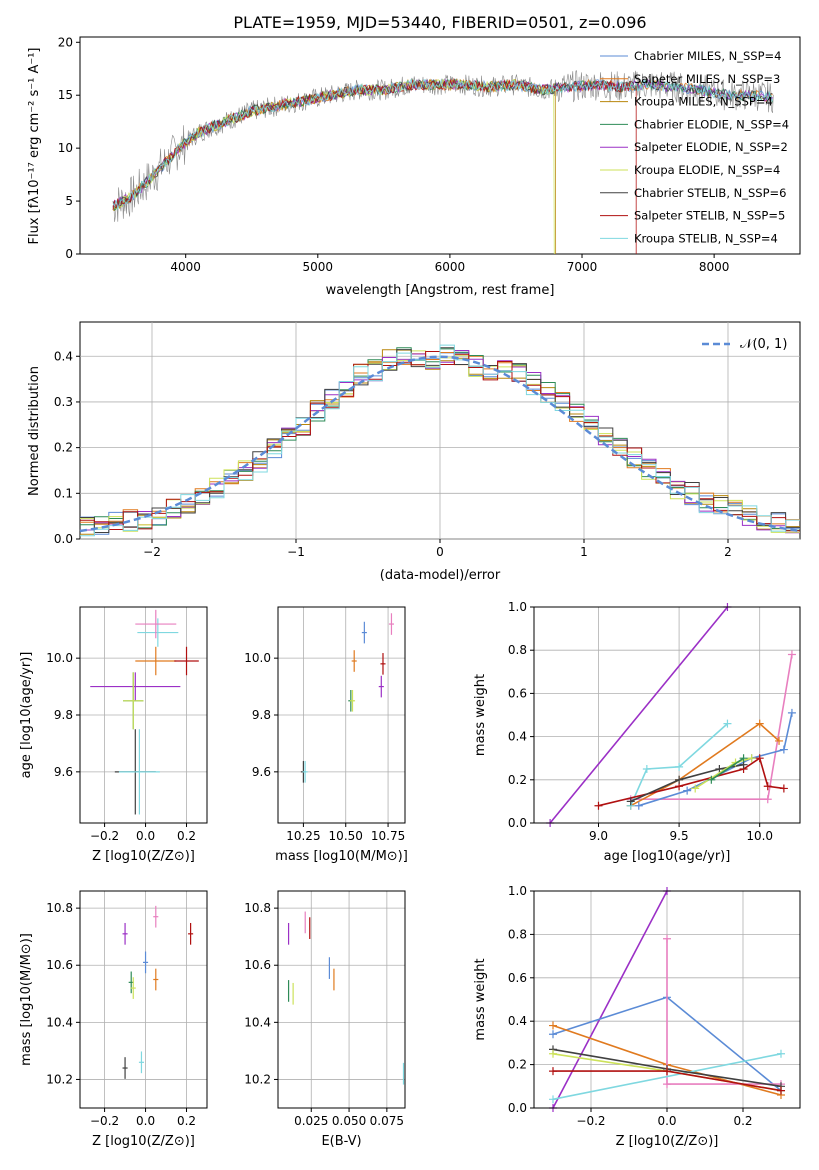  I want to click on x-axis-label: Z [log10(Z/Z⊙)], so click(143, 856).